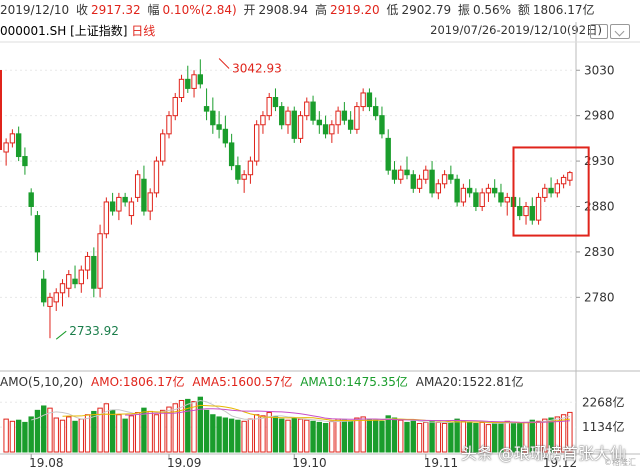 The image size is (640, 470). I want to click on ama20-line, so click(347, 415).